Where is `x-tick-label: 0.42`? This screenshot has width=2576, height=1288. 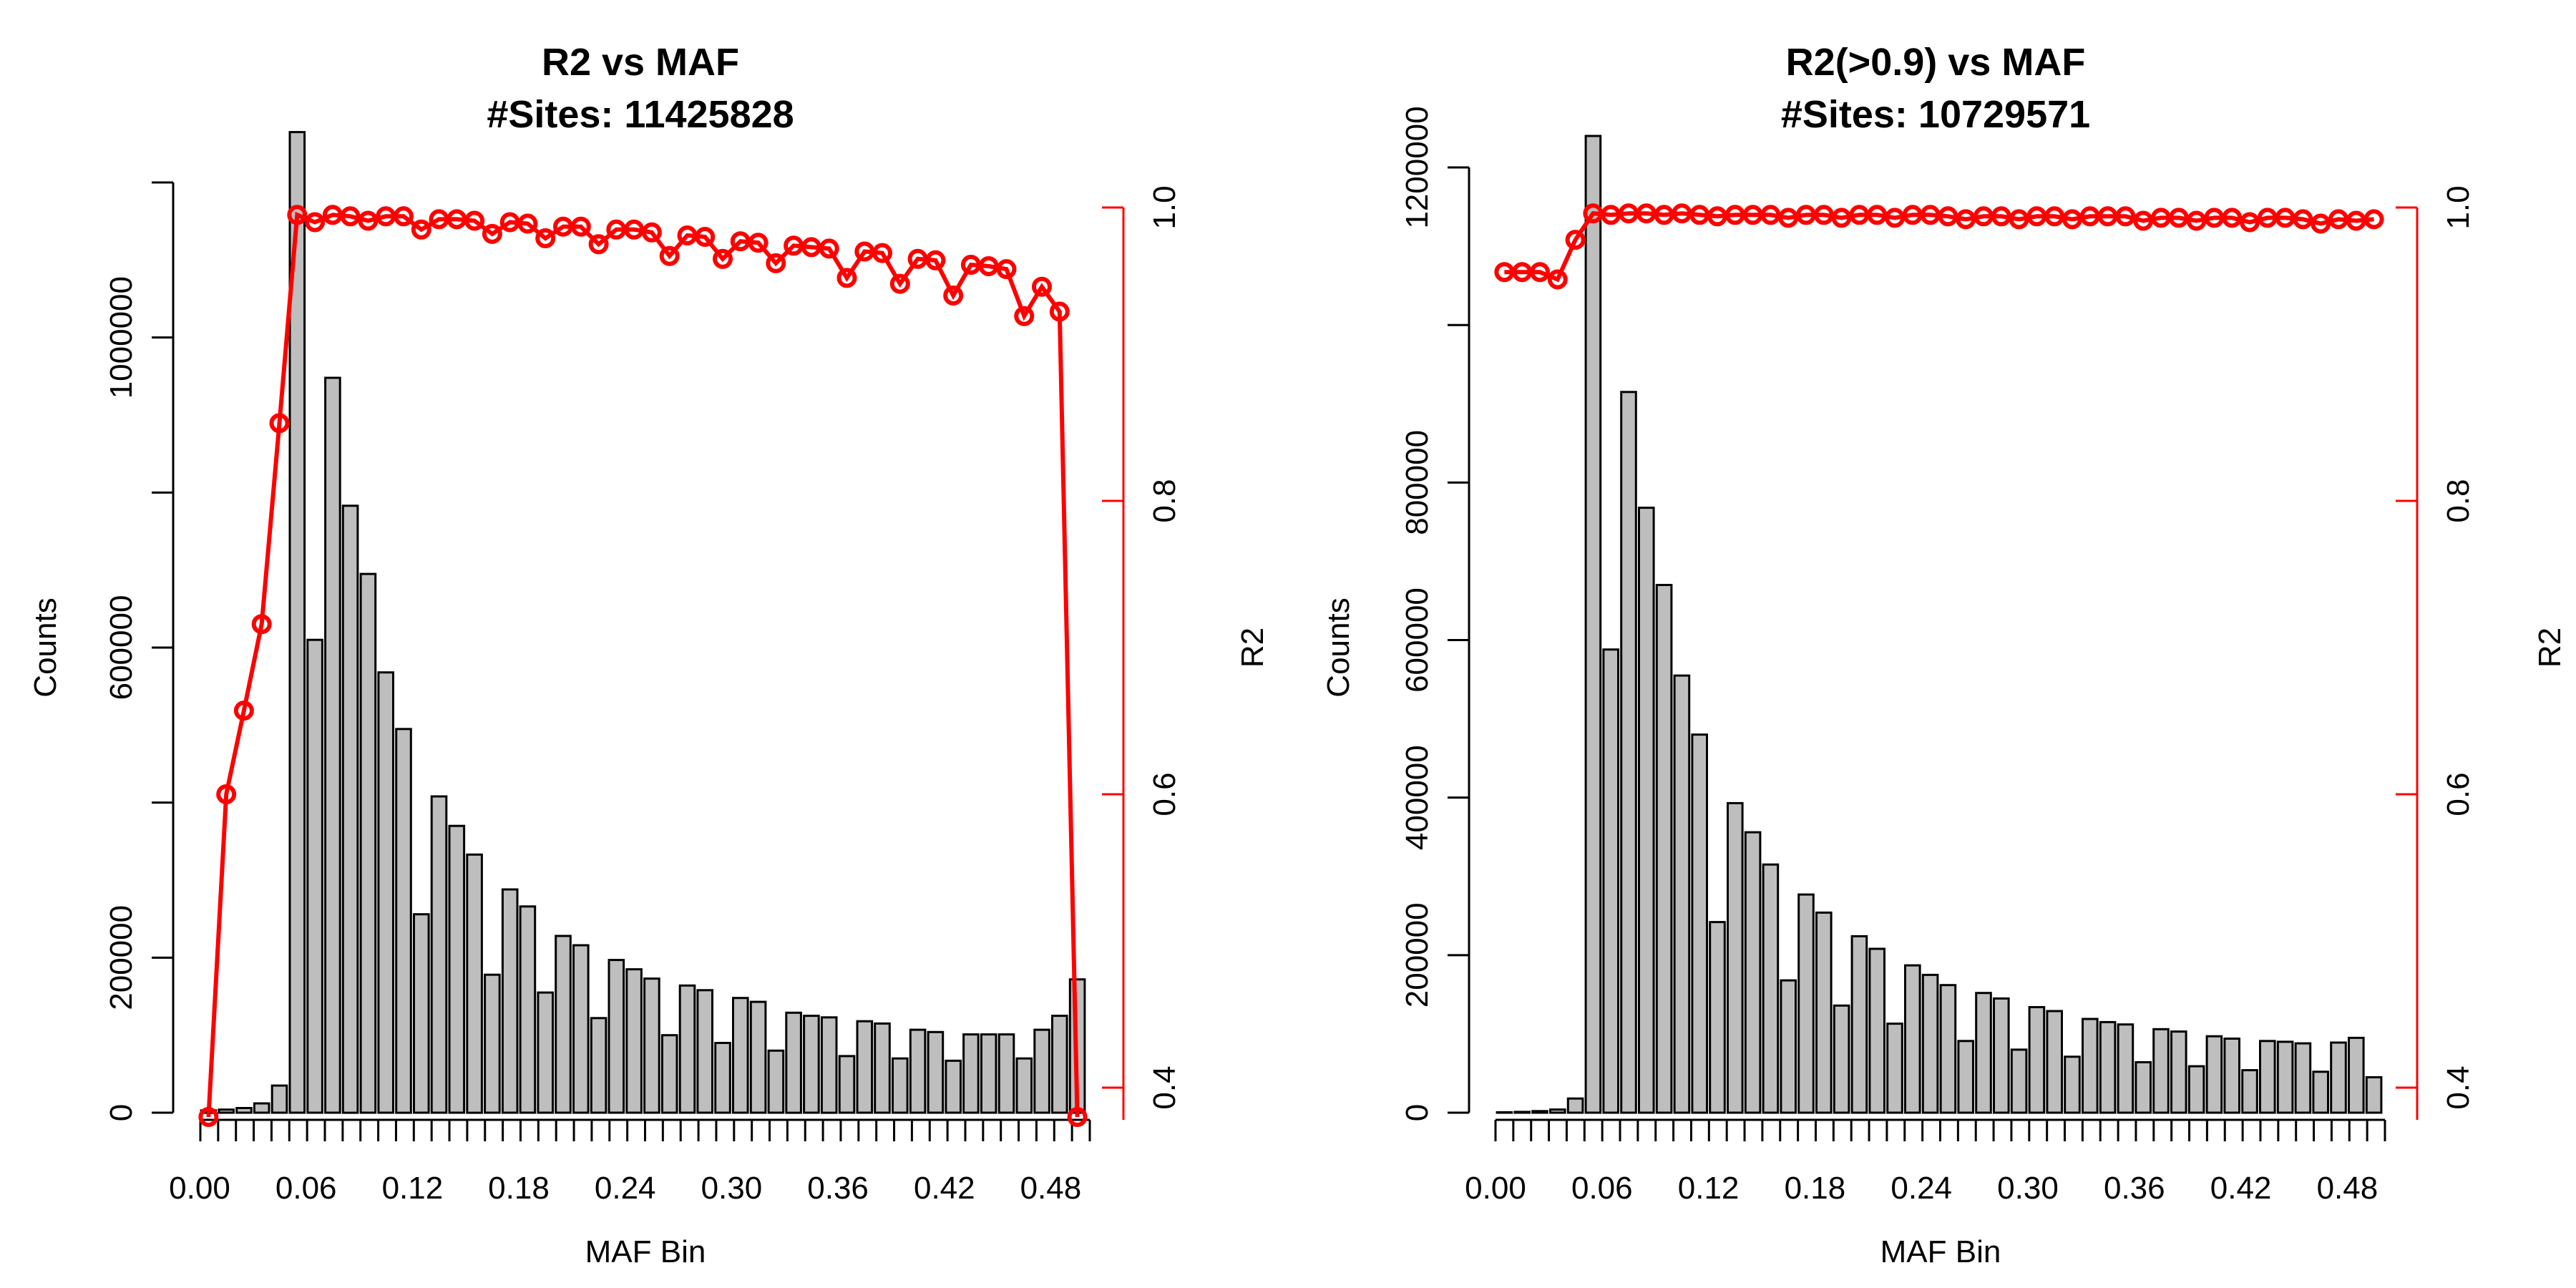
x-tick-label: 0.42 is located at coordinates (944, 1188).